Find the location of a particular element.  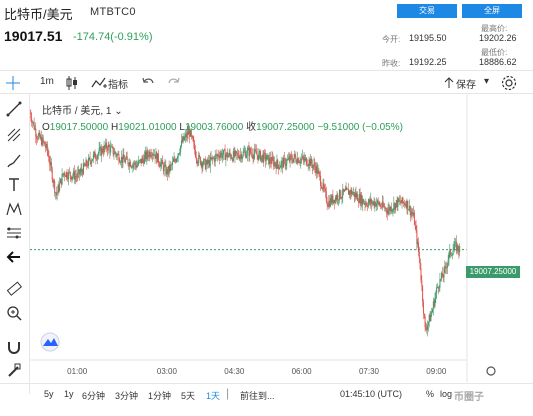

indicators-icon is located at coordinates (99, 83).